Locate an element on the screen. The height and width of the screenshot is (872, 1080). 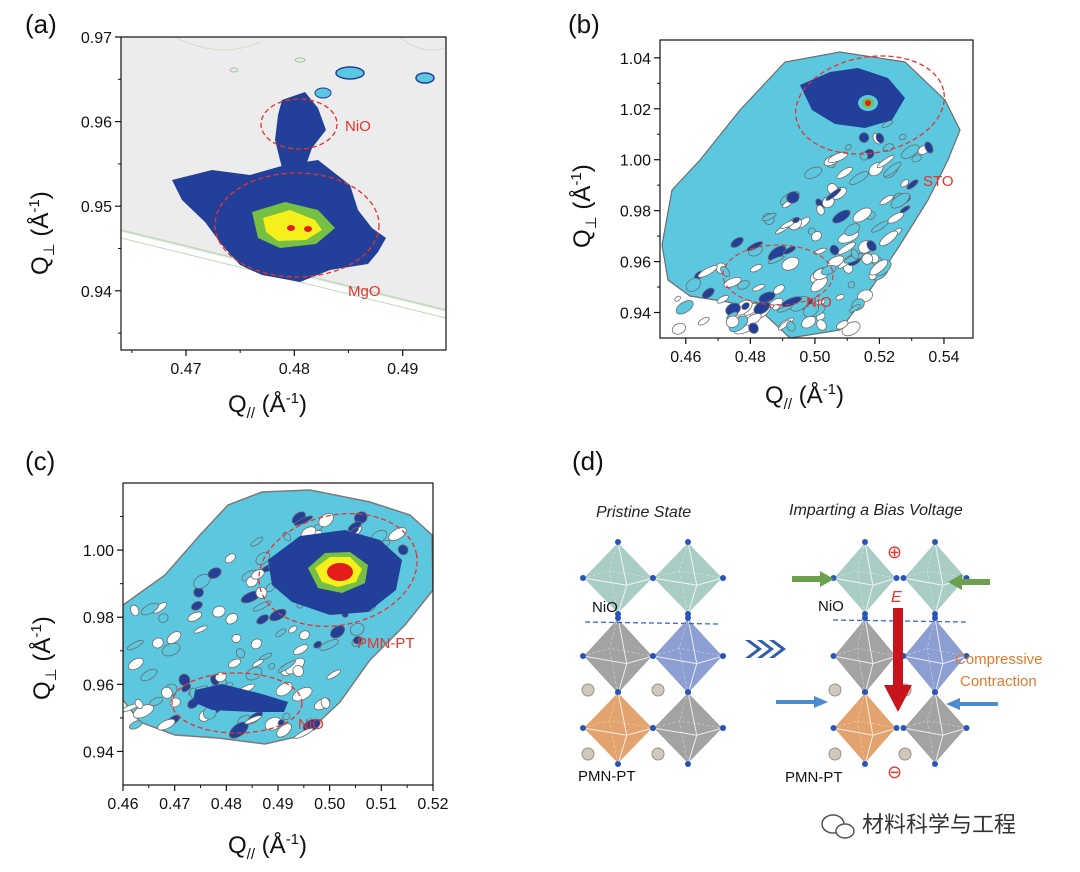
pmnpt-octahedron is located at coordinates (865, 656).